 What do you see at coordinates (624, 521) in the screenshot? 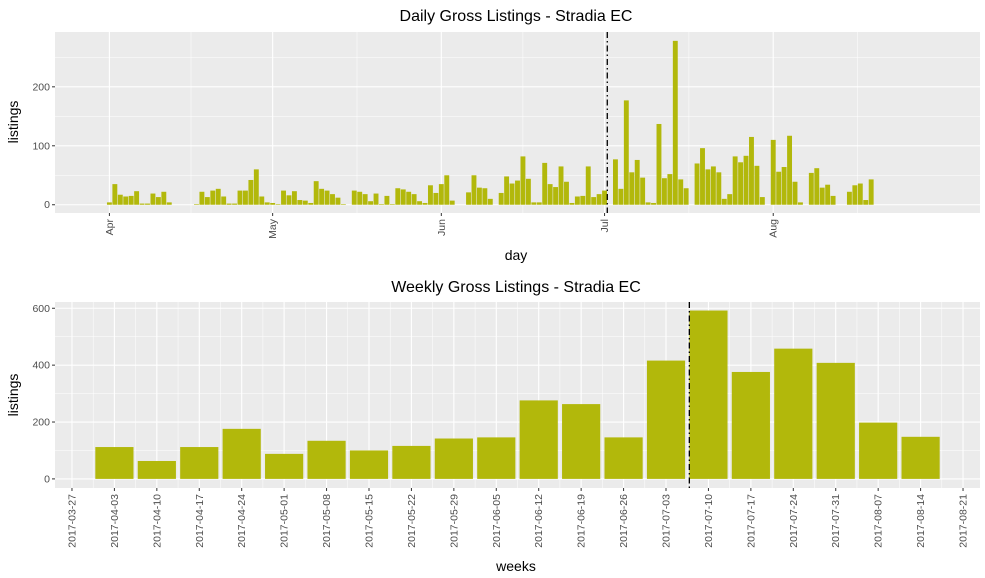
I see `weekly-x-tick-label: 2017-06-26` at bounding box center [624, 521].